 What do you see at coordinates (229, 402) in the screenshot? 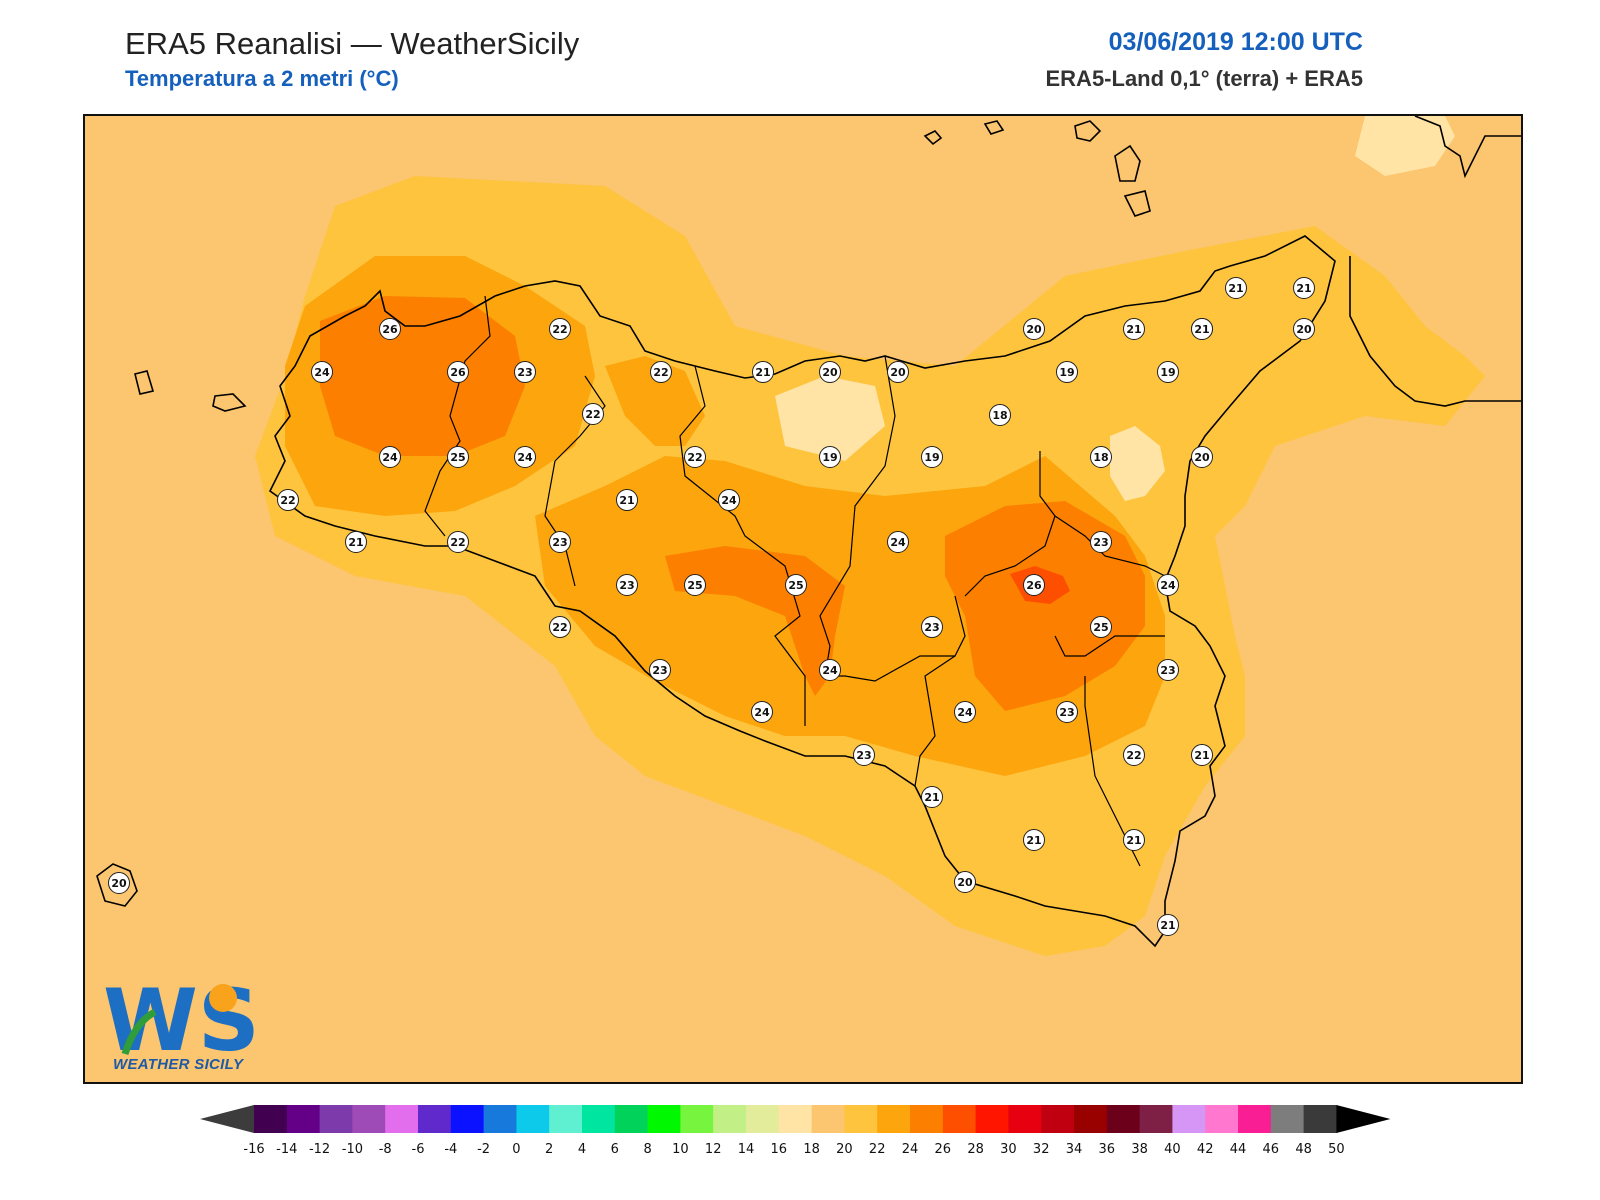
I see `island-favignana` at bounding box center [229, 402].